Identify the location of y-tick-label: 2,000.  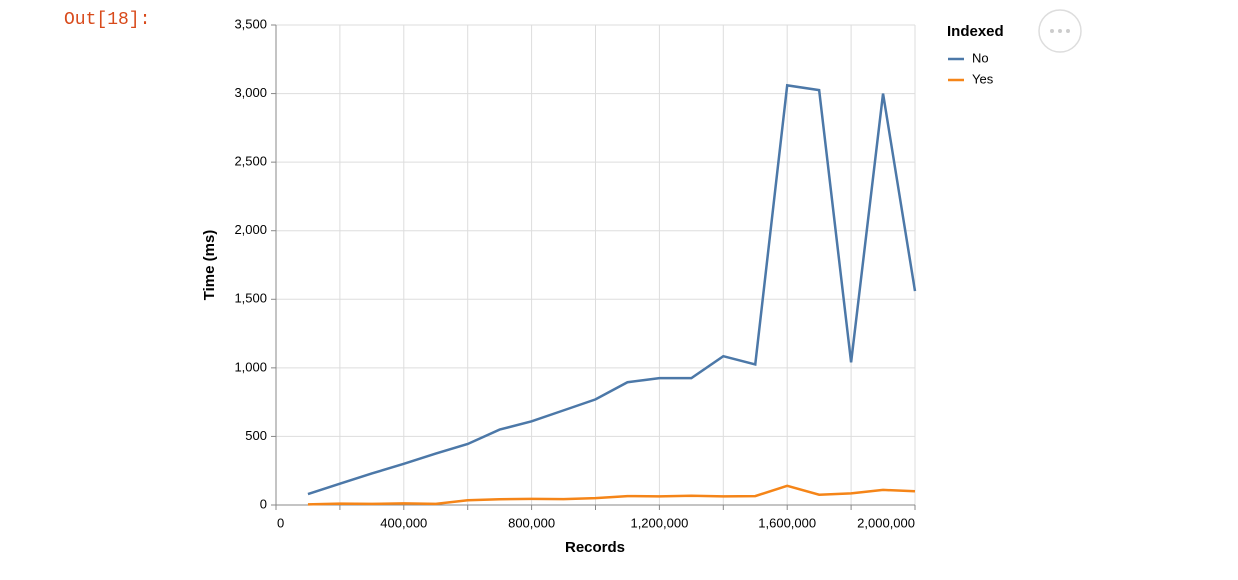
(250, 229).